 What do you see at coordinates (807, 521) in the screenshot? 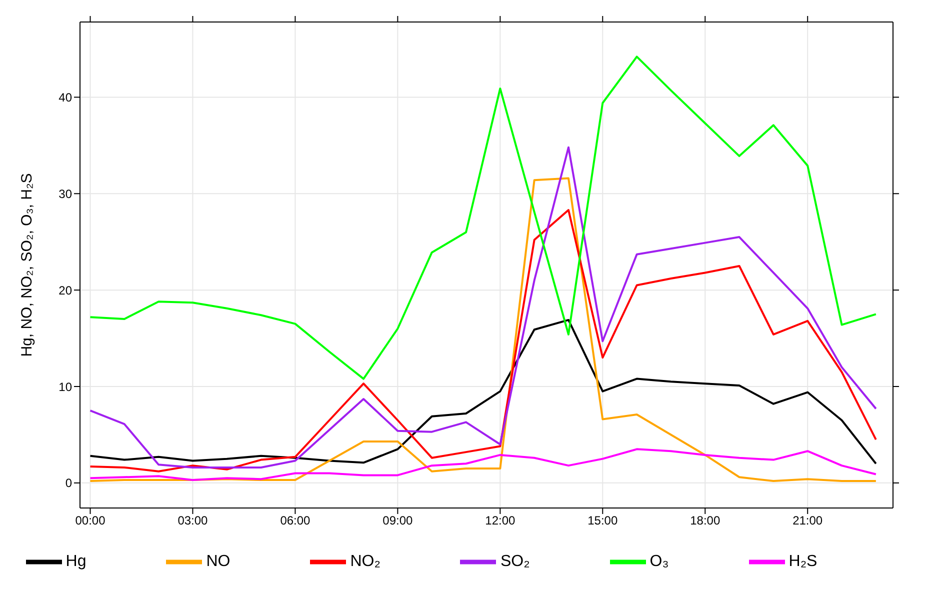
I see `x-tick-label: 21:00` at bounding box center [807, 521].